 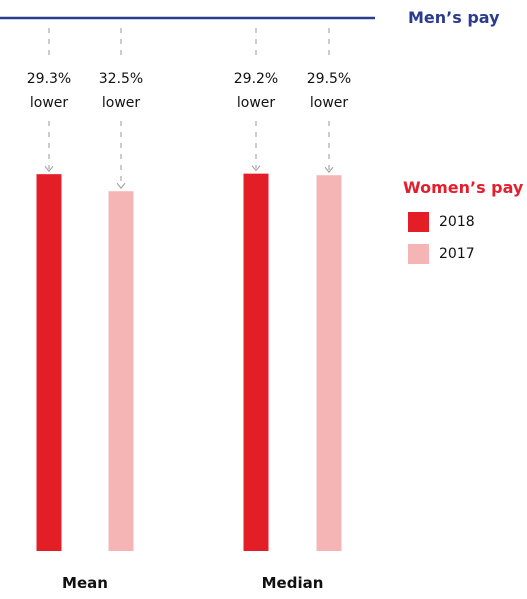 I want to click on leader-arrowhead-median-2018, so click(x=256, y=168).